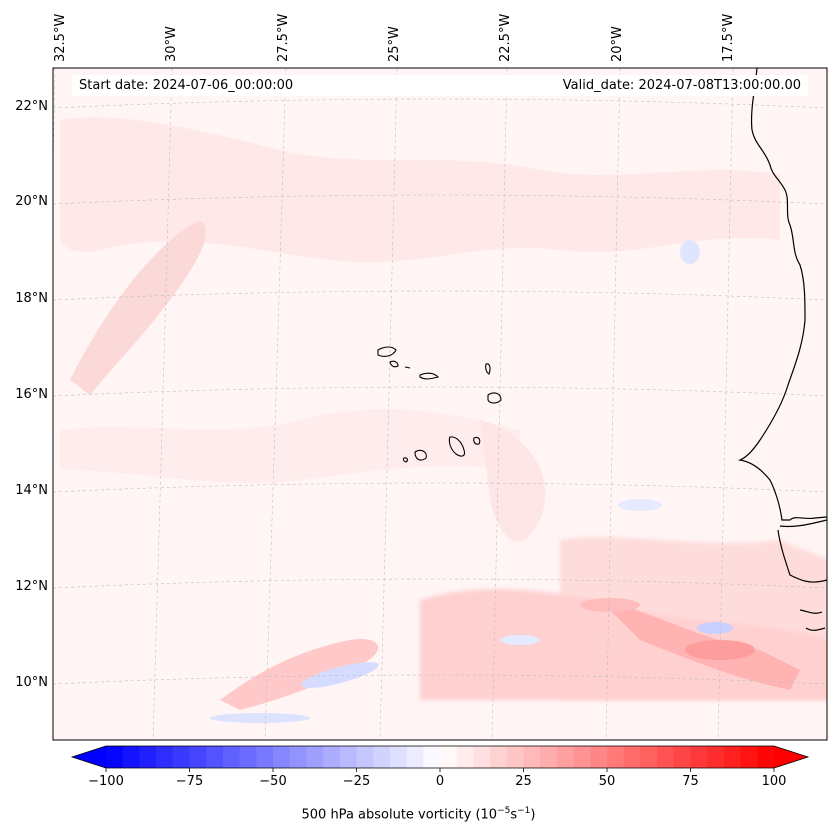 This screenshot has height=839, width=837. I want to click on gambia-river, so click(803, 523).